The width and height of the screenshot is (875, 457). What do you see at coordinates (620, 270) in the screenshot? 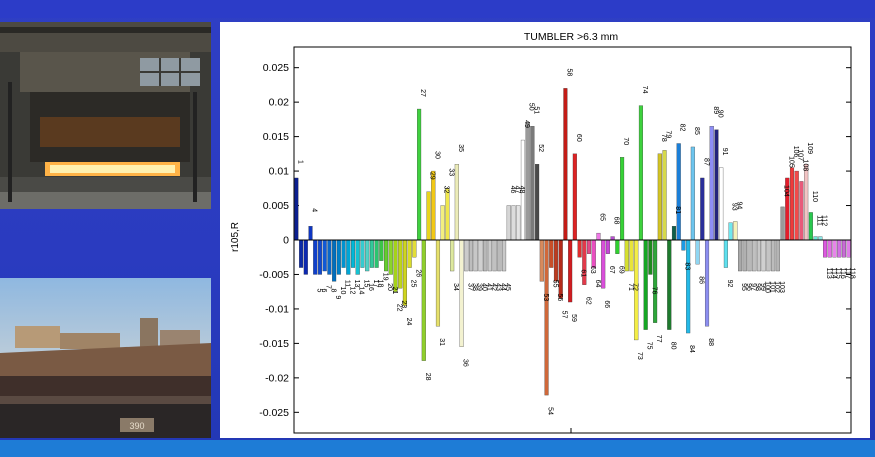
I see `bar-annotation: 69` at bounding box center [620, 270].